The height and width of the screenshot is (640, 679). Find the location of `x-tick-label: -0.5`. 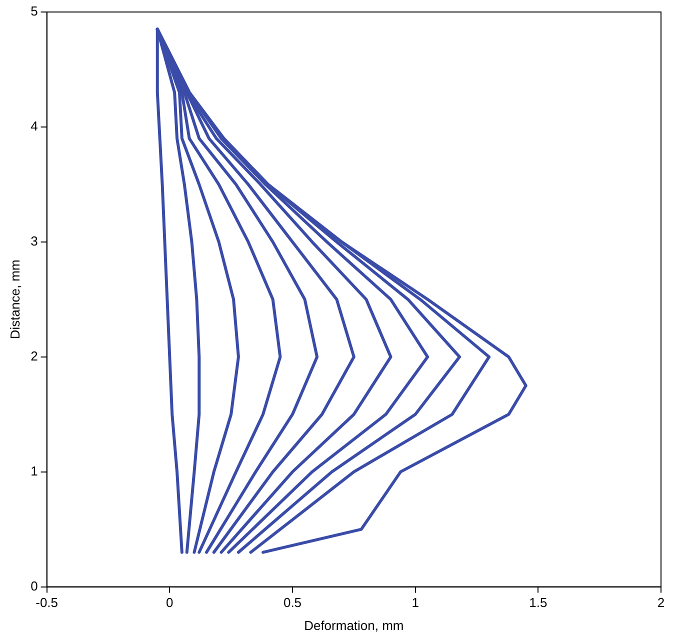

x-tick-label: -0.5 is located at coordinates (47, 602).